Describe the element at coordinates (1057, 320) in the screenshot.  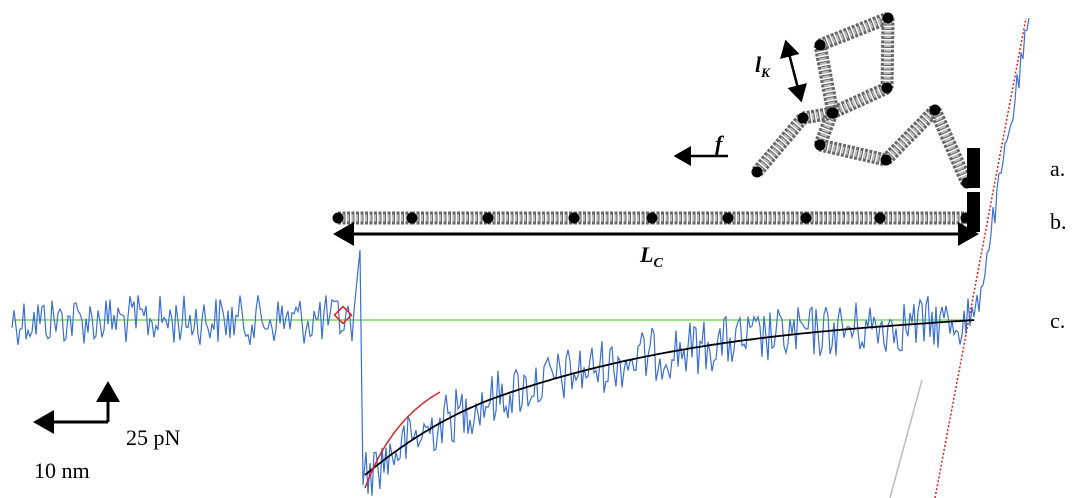
I see `row-label: c.` at that location.